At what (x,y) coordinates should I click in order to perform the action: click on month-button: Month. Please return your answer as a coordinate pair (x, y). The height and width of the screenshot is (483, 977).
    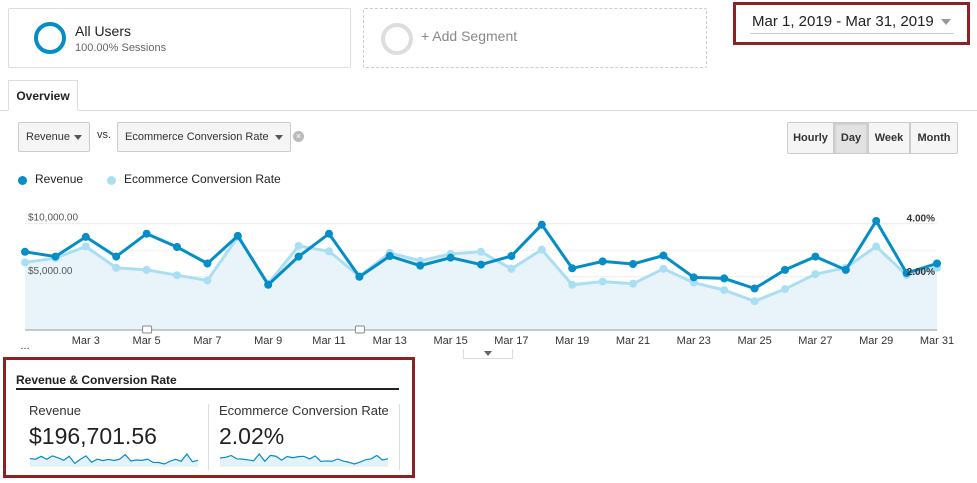
    Looking at the image, I should click on (934, 138).